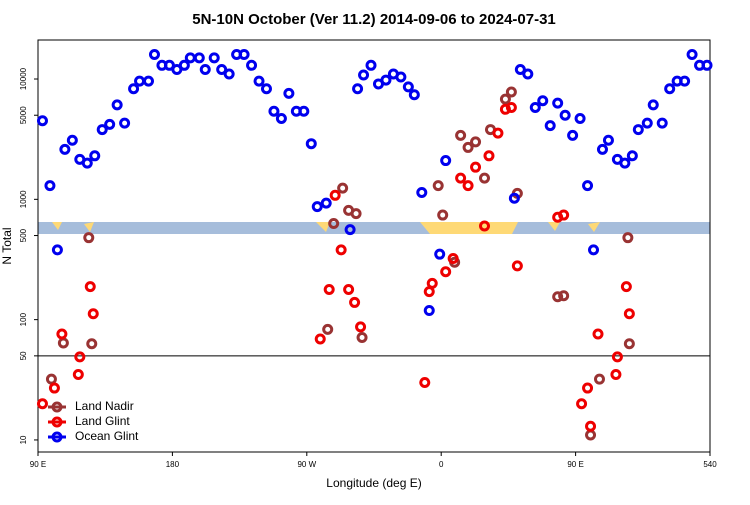 Image resolution: width=750 pixels, height=505 pixels. What do you see at coordinates (23, 439) in the screenshot?
I see `y-tick-label: 10` at bounding box center [23, 439].